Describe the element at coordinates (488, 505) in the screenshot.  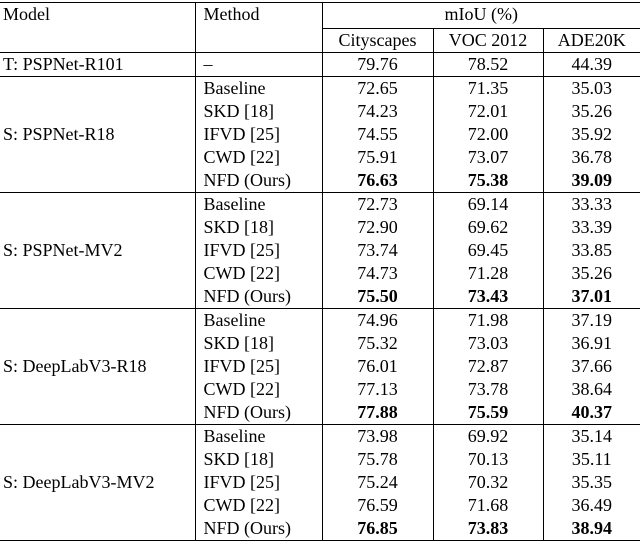
I see `value-cell: 71.68` at that location.